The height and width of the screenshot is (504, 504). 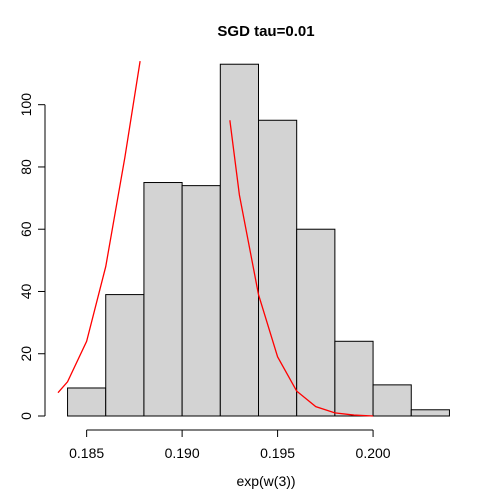 What do you see at coordinates (265, 481) in the screenshot?
I see `x-axis-label: exp(w(3))` at bounding box center [265, 481].